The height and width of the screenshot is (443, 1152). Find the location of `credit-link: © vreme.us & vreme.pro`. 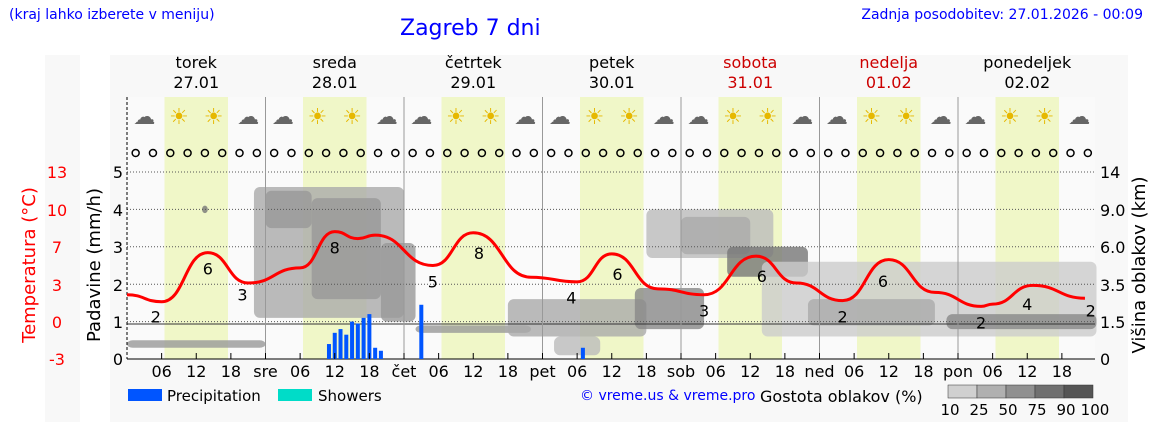

credit-link: © vreme.us & vreme.pro is located at coordinates (668, 396).